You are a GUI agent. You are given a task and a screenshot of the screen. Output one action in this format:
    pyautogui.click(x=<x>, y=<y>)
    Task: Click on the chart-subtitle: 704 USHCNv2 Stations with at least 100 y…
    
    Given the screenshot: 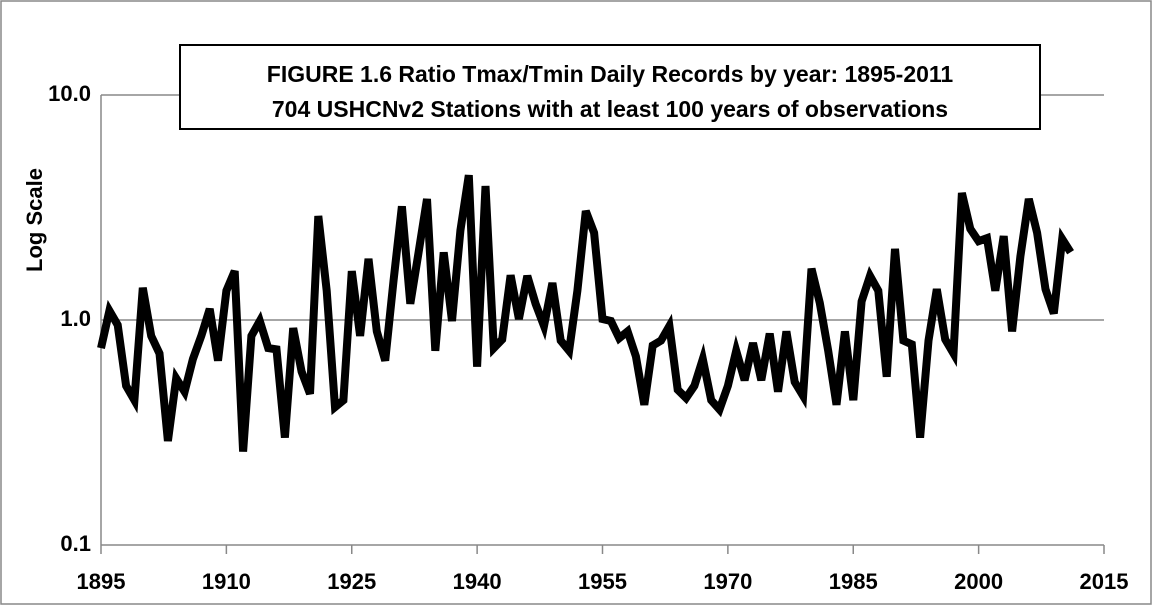 What is the action you would take?
    pyautogui.click(x=610, y=109)
    